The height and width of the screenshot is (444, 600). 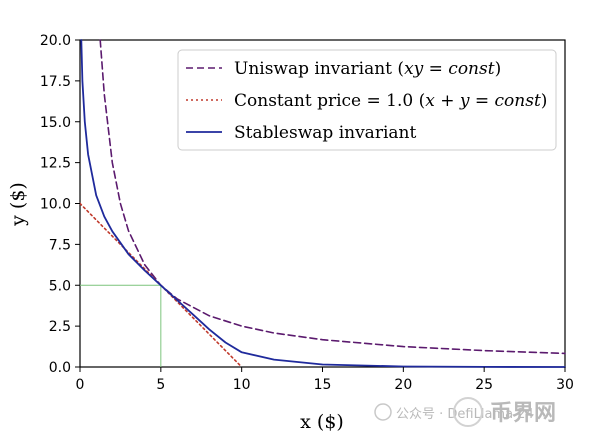 I want to click on legend-label-0: Uniswap invariant (xy = const), so click(x=367, y=69).